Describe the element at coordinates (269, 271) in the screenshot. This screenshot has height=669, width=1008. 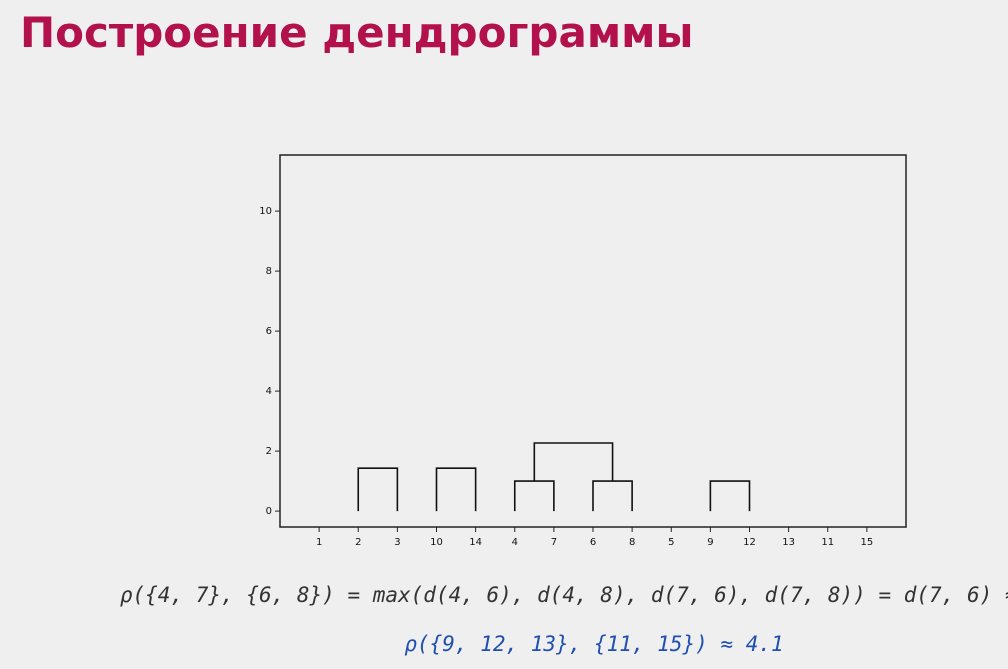
I see `y-tick-label: 8` at that location.